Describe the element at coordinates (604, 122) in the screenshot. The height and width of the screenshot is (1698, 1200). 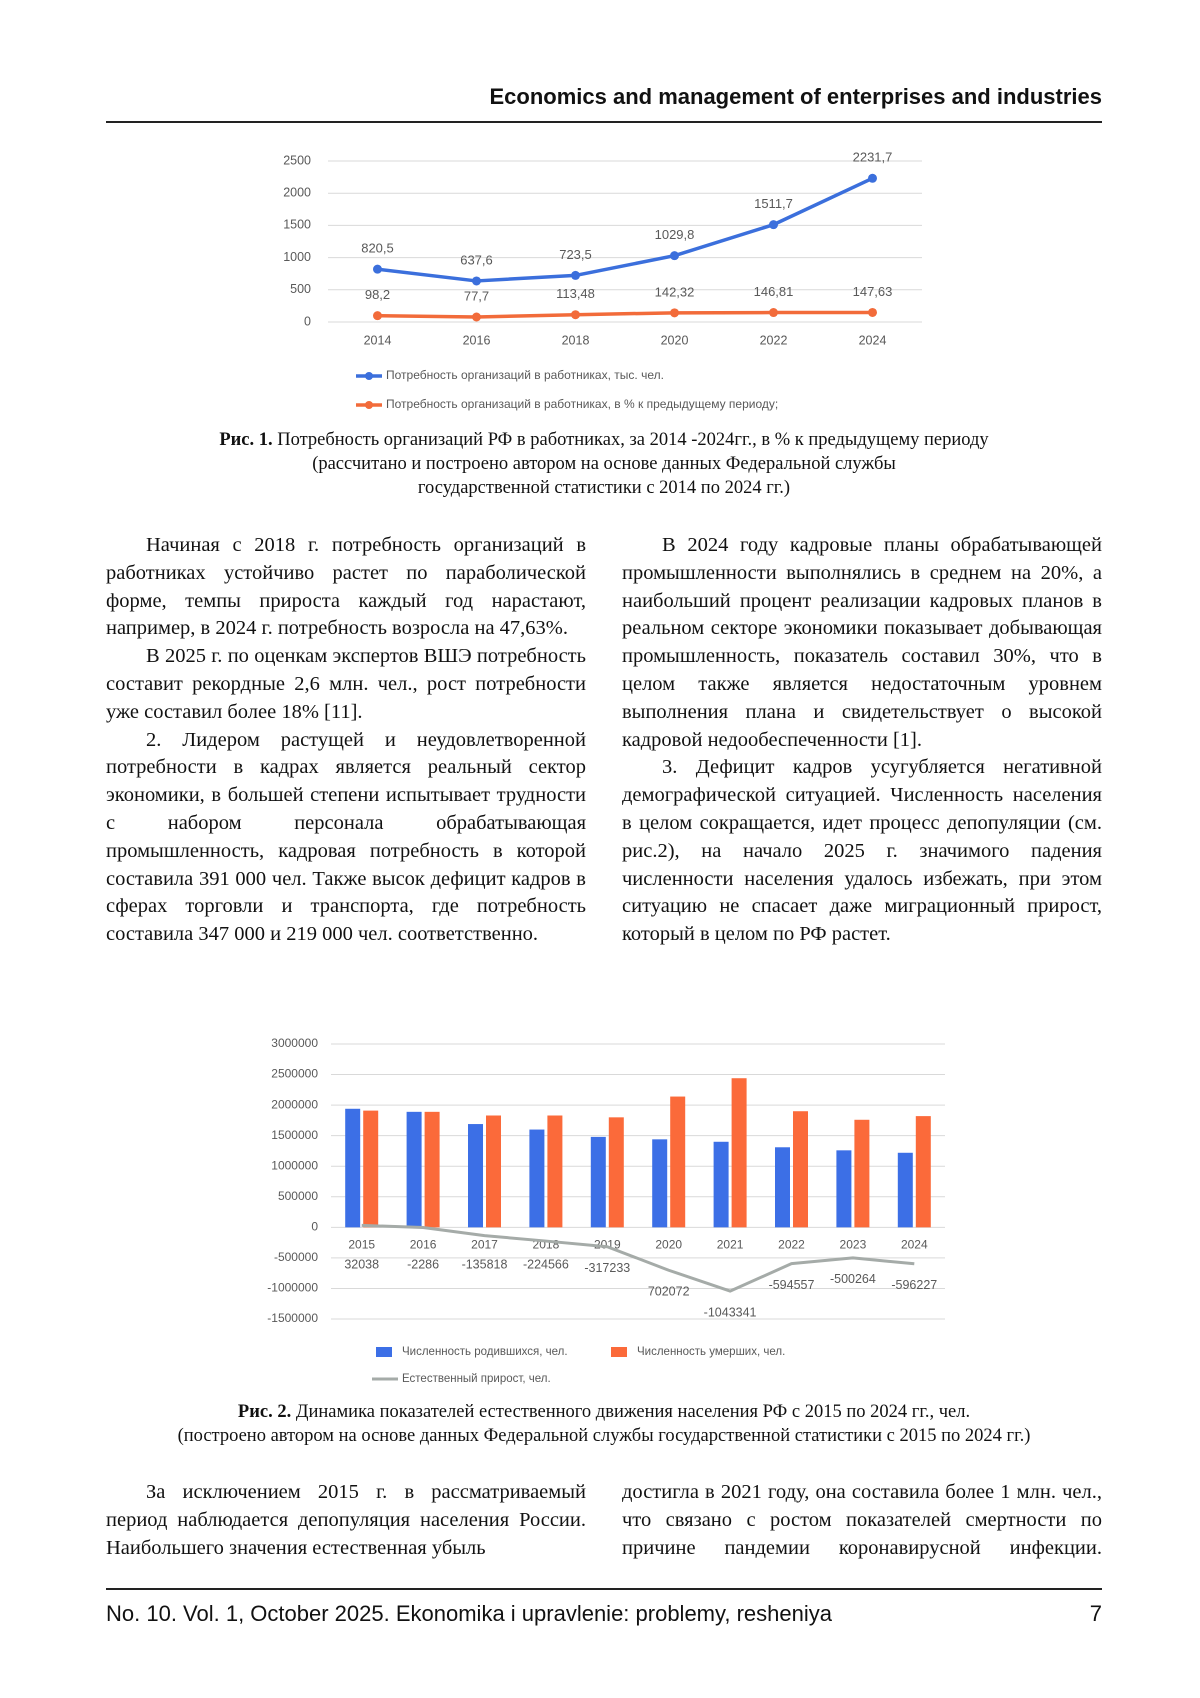
I see `header-rule` at that location.